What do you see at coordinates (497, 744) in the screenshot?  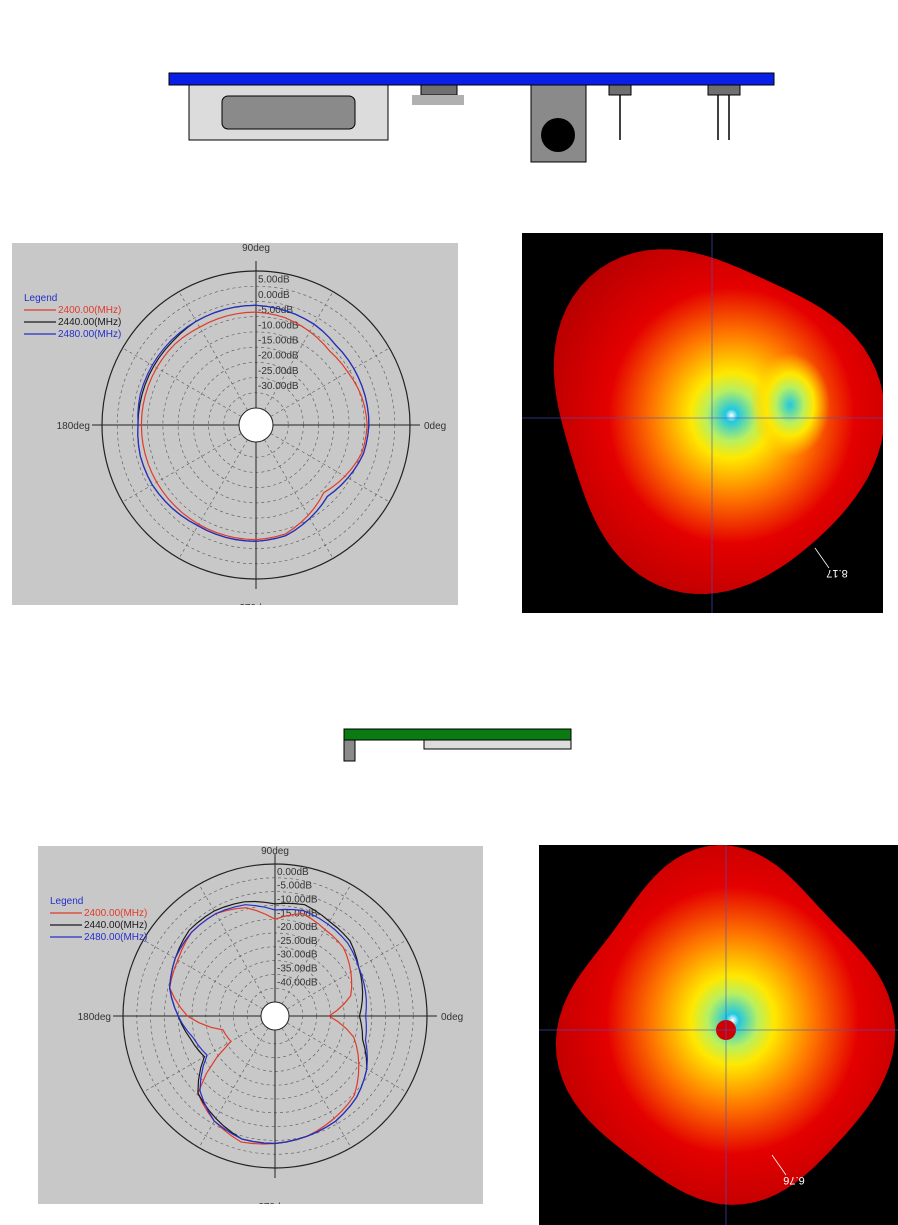 I see `enclosure-strip` at bounding box center [497, 744].